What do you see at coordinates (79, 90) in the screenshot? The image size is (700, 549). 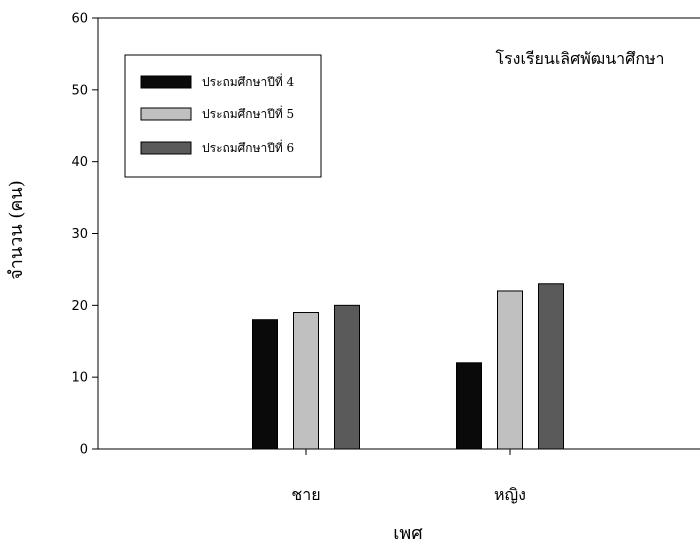 I see `y-tick-label: 50` at bounding box center [79, 90].